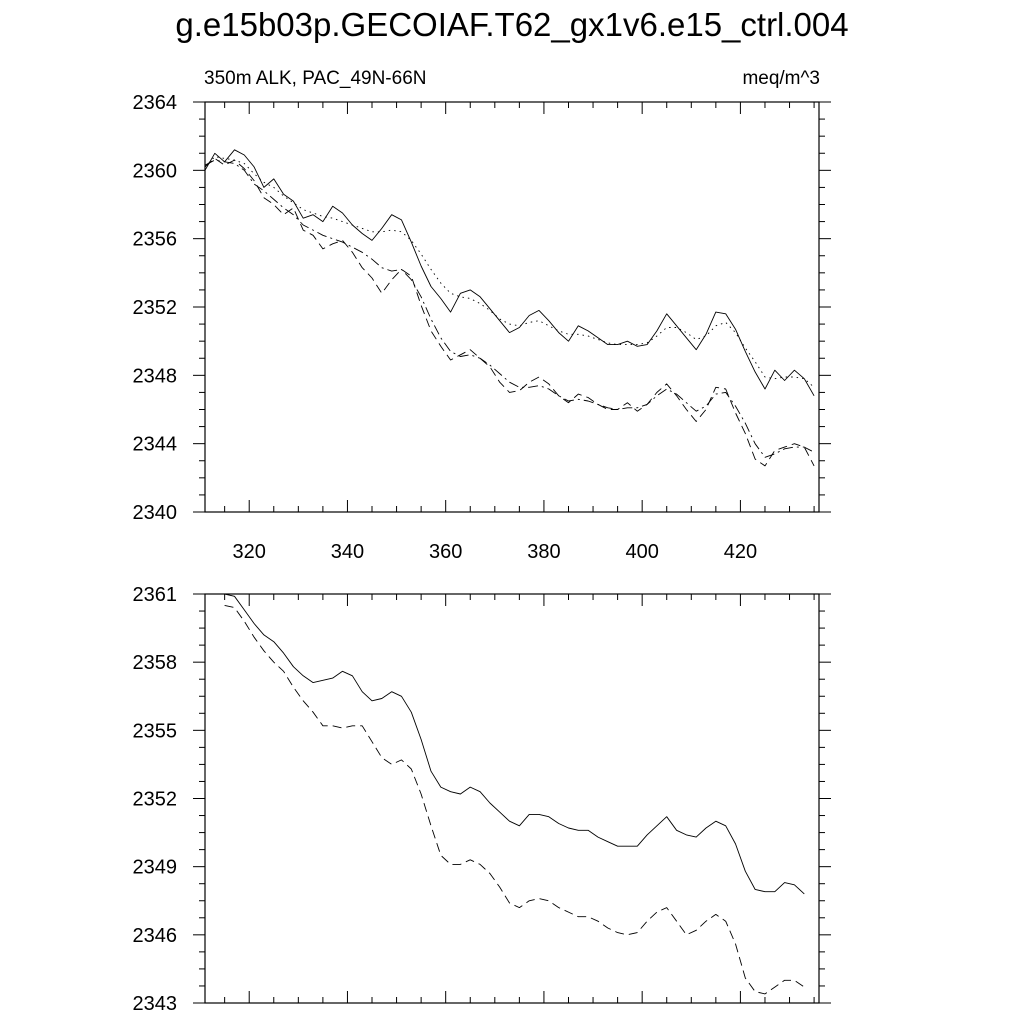 The width and height of the screenshot is (1024, 1024). Describe the element at coordinates (155, 103) in the screenshot. I see `y-tick-label: 2364` at that location.